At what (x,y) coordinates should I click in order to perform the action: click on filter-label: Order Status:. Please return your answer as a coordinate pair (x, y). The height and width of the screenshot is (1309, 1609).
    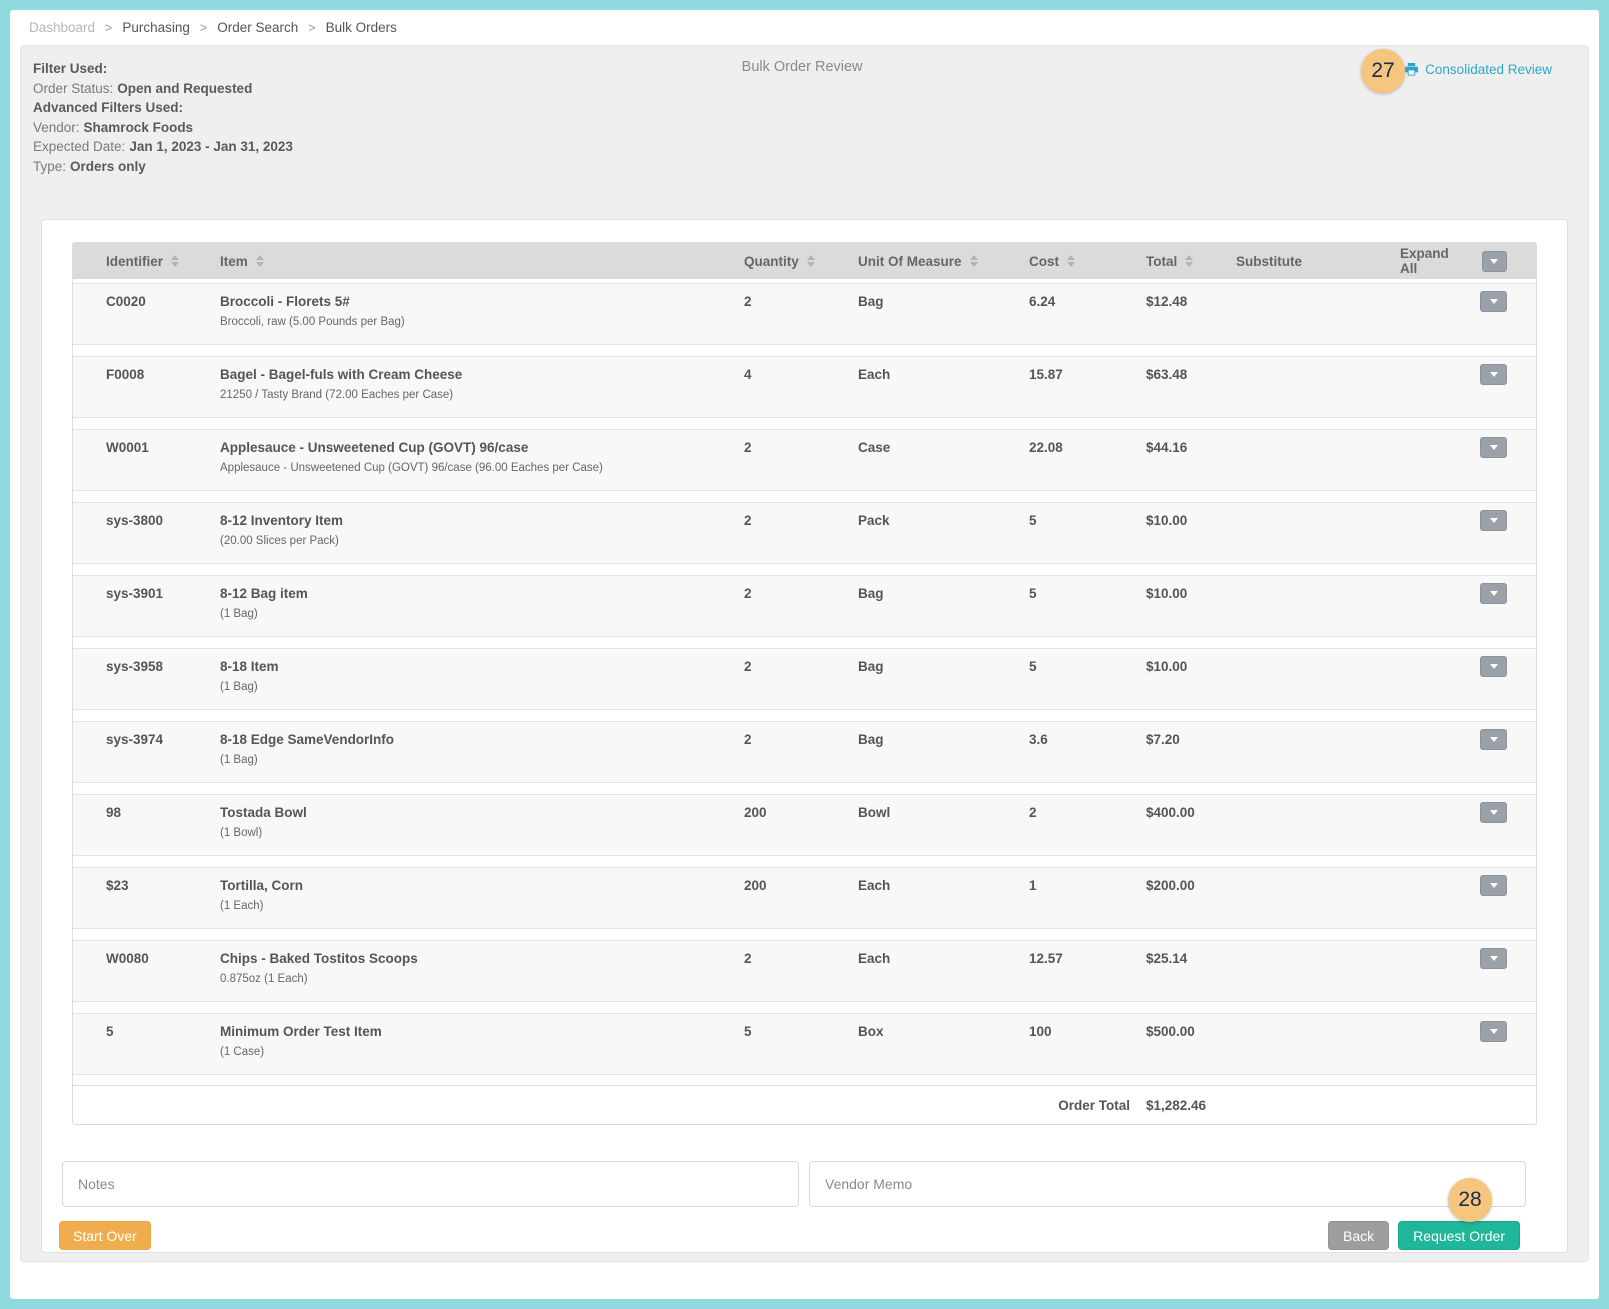
    Looking at the image, I should click on (73, 88).